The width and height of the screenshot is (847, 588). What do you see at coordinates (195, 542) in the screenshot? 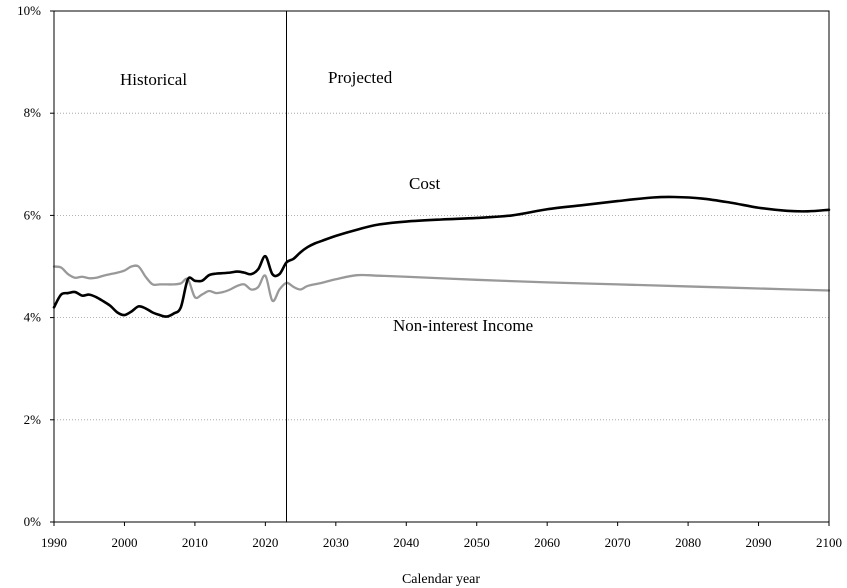
I see `x-tick-label: 2010` at bounding box center [195, 542].